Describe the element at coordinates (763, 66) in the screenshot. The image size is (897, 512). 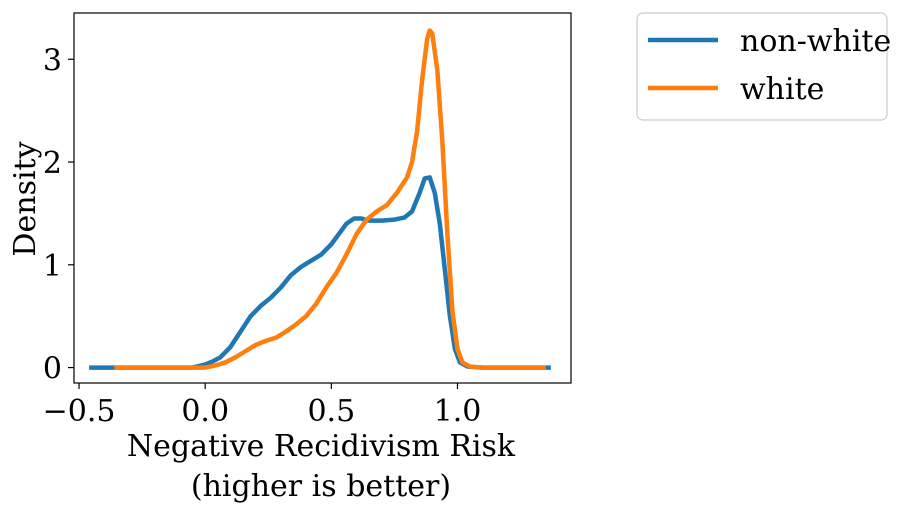
I see `legend: non-white white` at that location.